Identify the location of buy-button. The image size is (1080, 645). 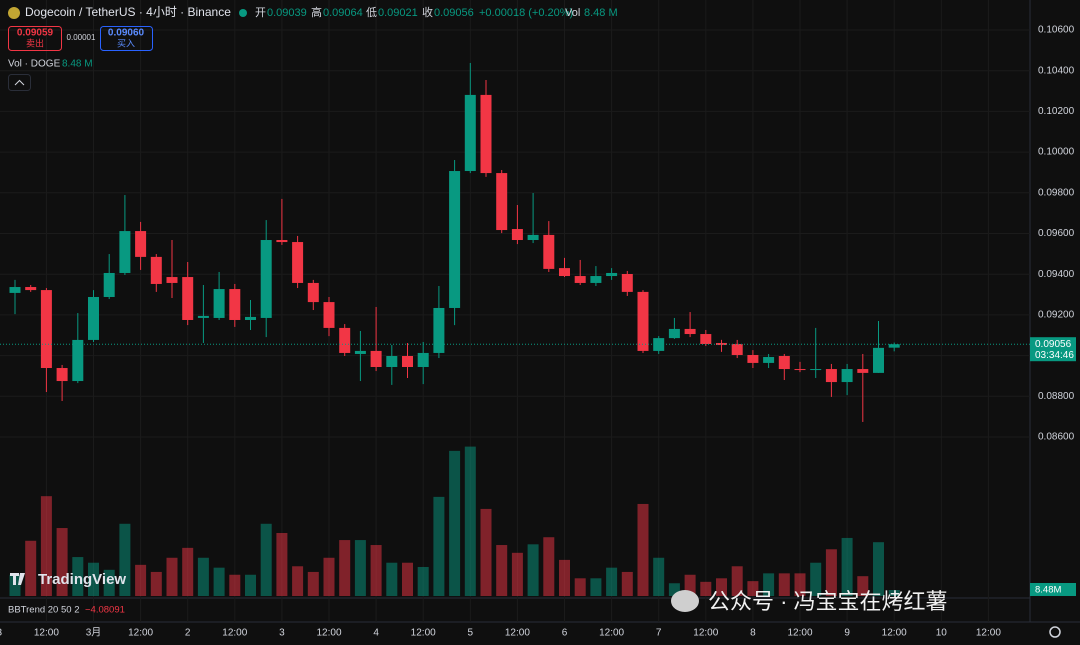
(126, 38).